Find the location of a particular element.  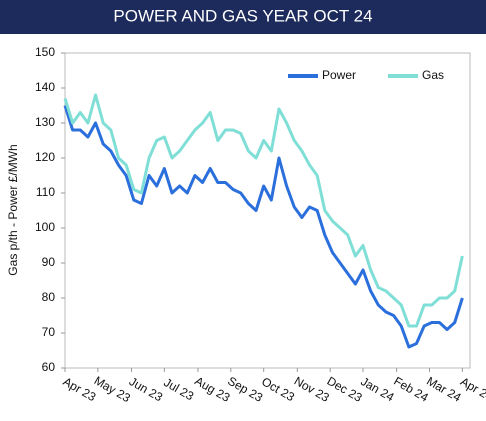

legend-label: Gas is located at coordinates (433, 75).